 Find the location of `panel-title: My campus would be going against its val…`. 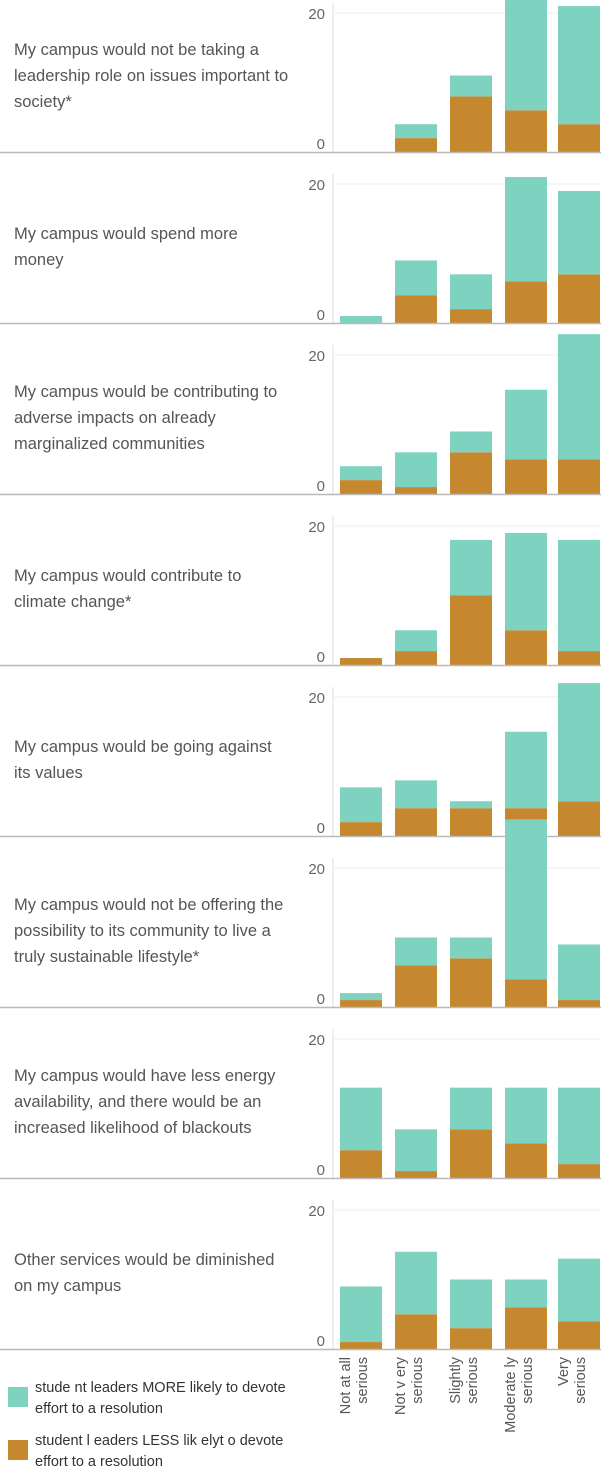

panel-title: My campus would be going against its val… is located at coordinates (143, 760).